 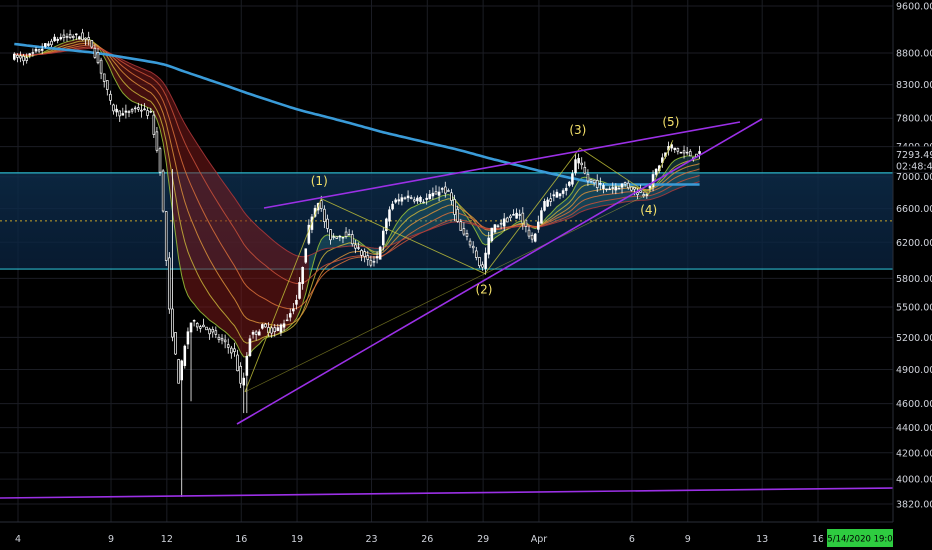 I want to click on x-tick-label: 12, so click(x=167, y=539).